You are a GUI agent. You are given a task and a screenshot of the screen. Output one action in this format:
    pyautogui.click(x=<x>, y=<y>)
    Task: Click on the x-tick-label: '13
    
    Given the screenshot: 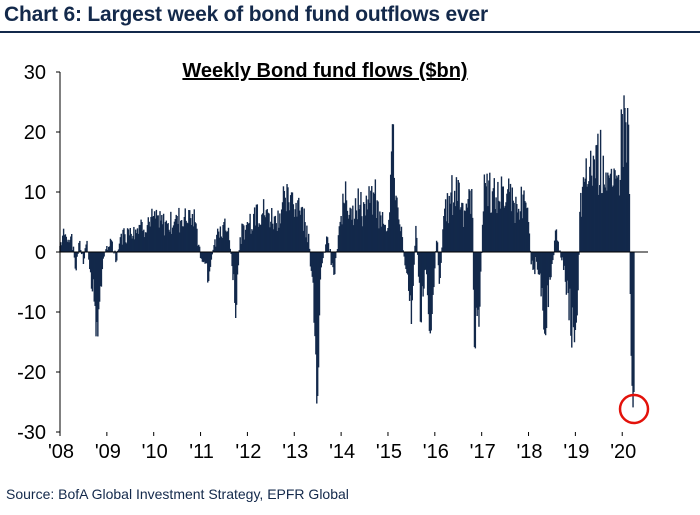 What is the action you would take?
    pyautogui.click(x=295, y=452)
    